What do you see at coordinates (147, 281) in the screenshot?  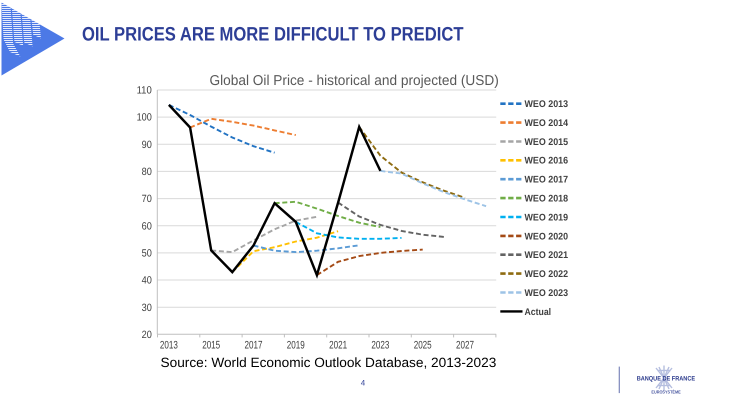 I see `svg-text: 40` at bounding box center [147, 281].